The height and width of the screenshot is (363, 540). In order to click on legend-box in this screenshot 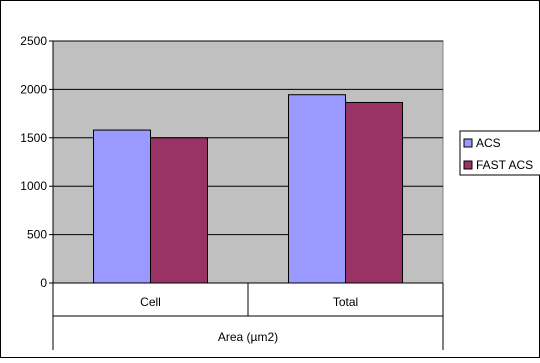, I will do `click(499, 153)`.